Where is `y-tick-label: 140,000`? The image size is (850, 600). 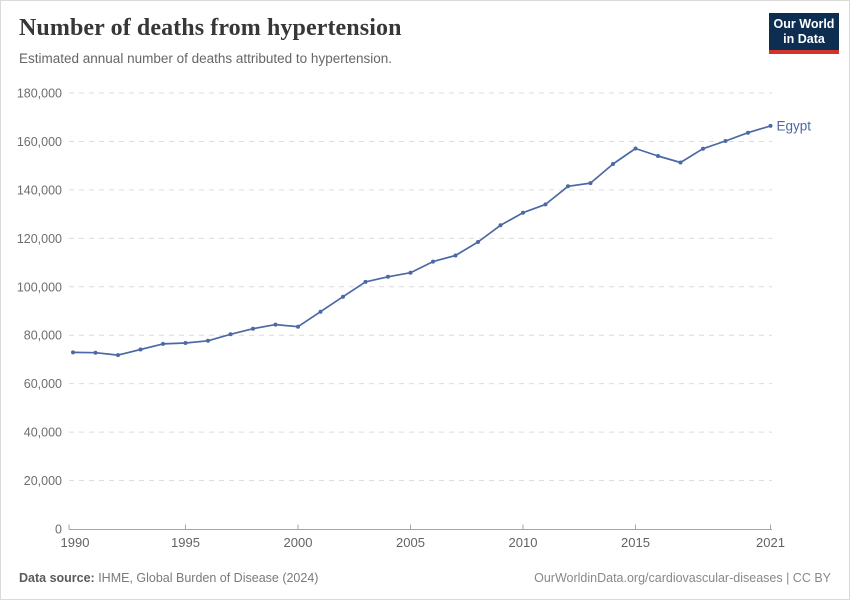 y-tick-label: 140,000 is located at coordinates (39, 190).